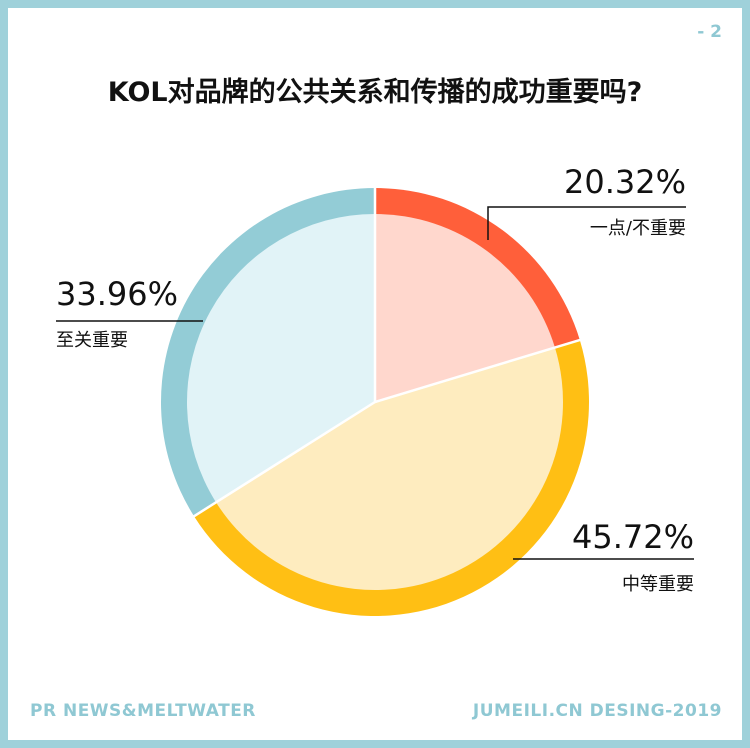 Image resolution: width=750 pixels, height=748 pixels. What do you see at coordinates (709, 32) in the screenshot?
I see `page-number: - 2` at bounding box center [709, 32].